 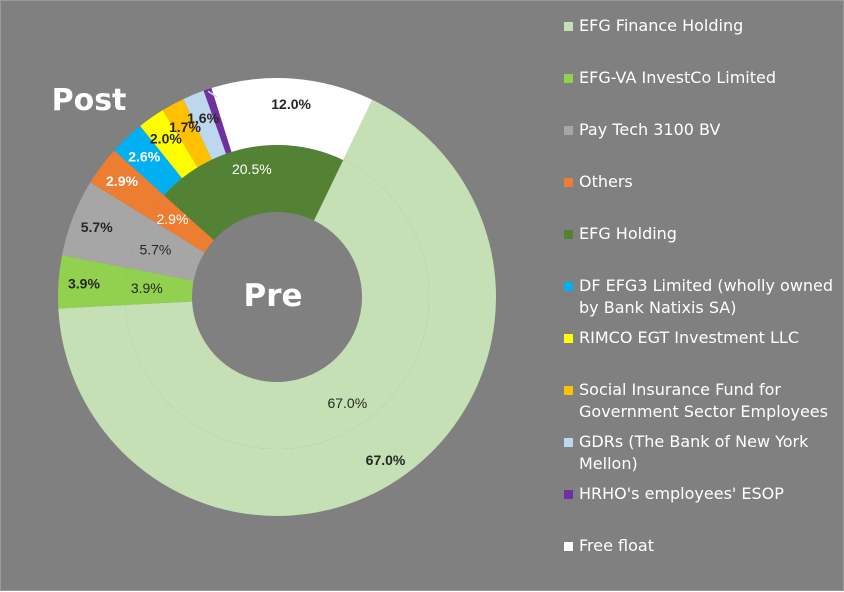 I want to click on outer-data-label-gdrs-the-bank-of-new-york-mellon: 1.6%, so click(x=203, y=118).